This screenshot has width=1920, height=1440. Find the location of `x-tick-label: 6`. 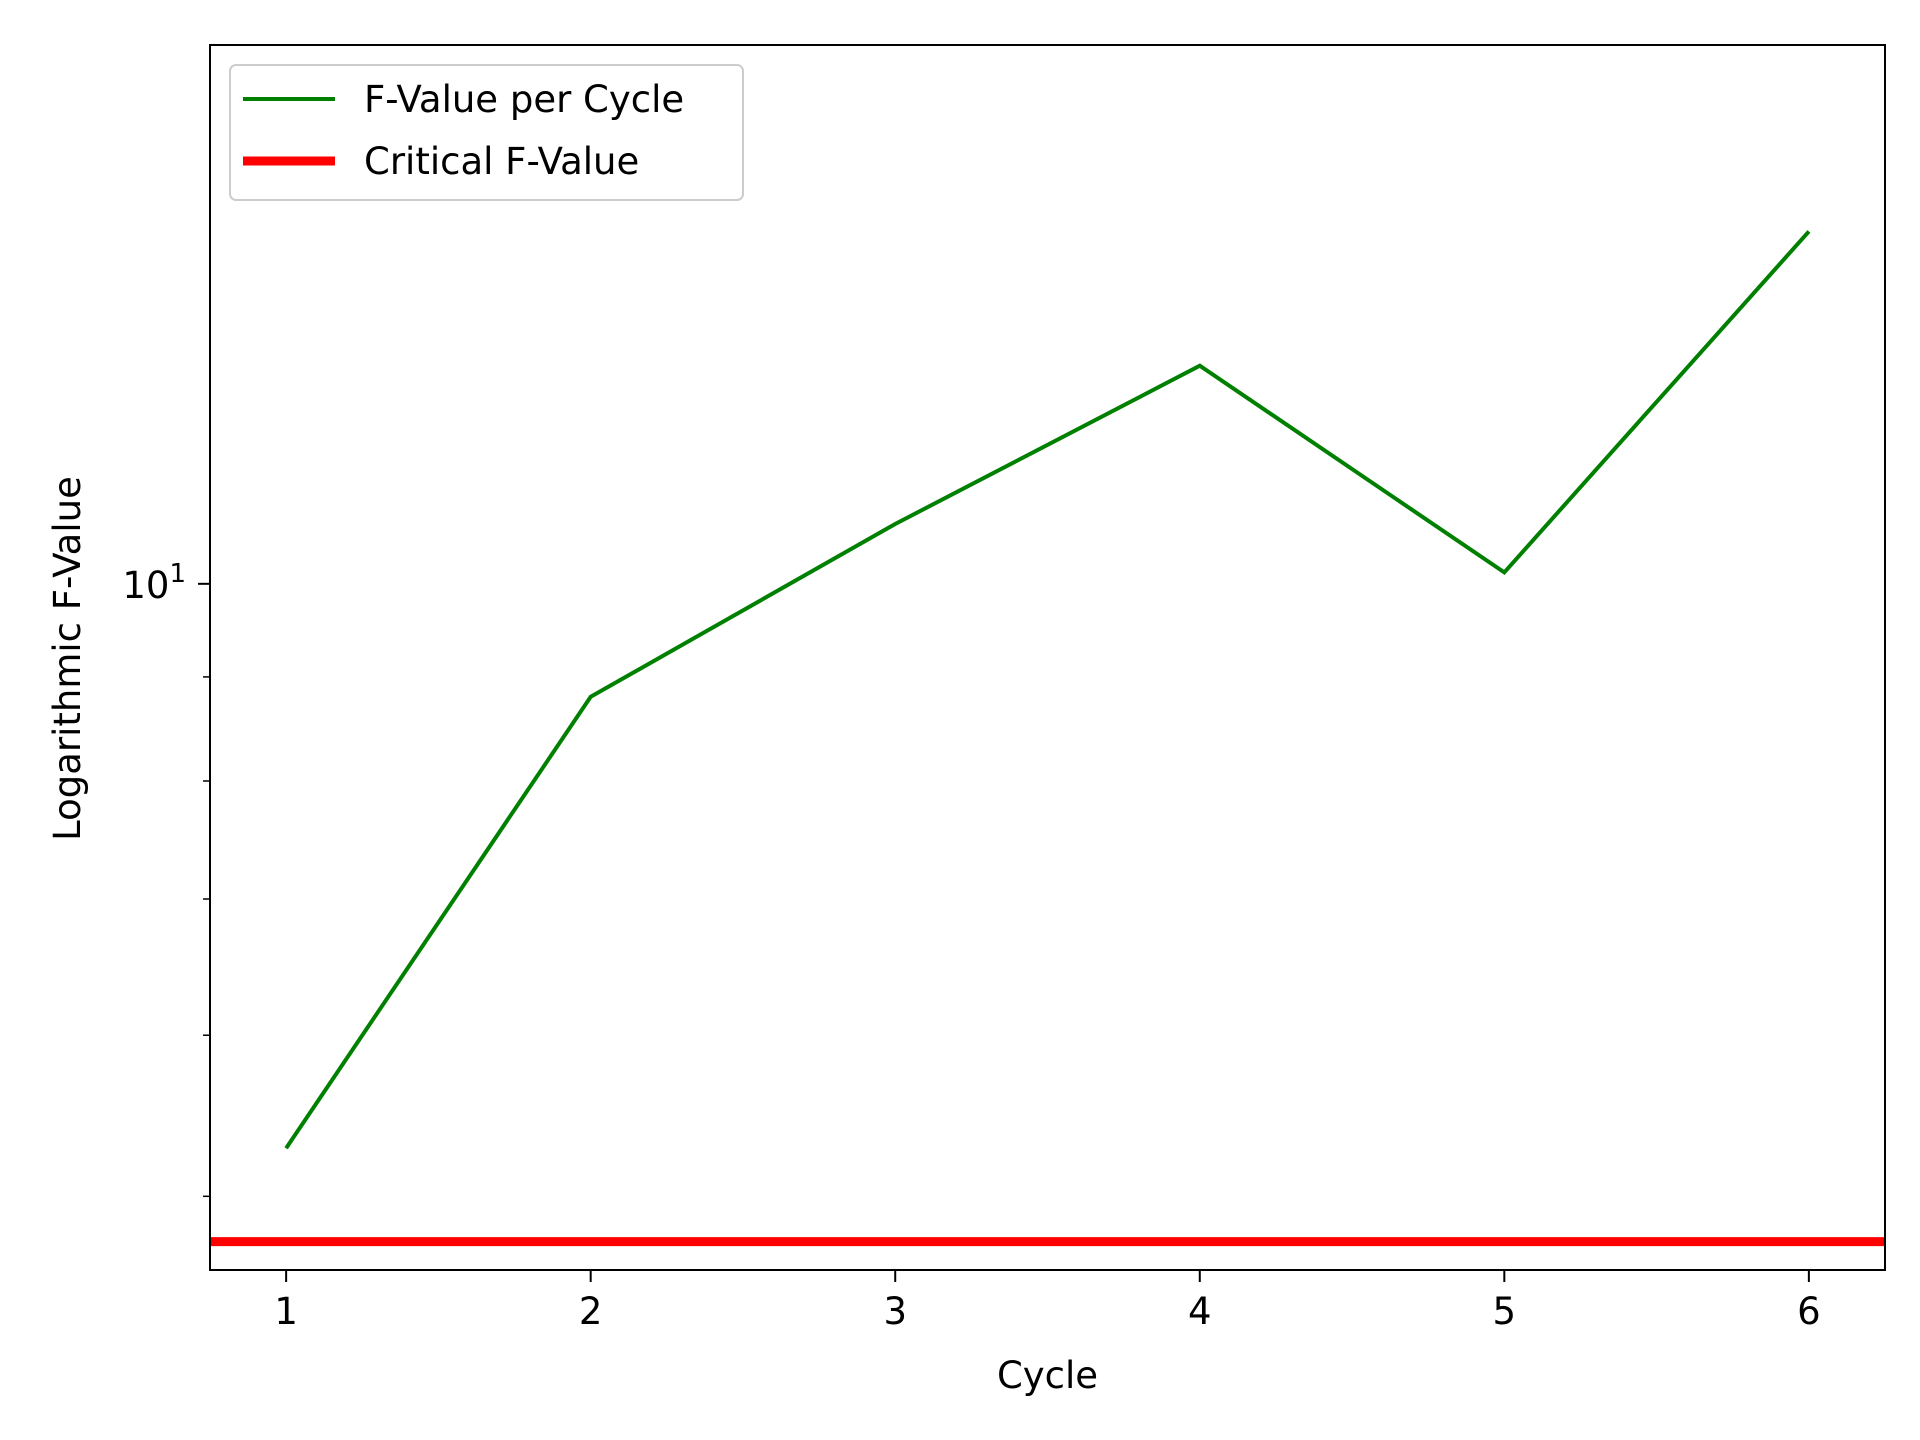

x-tick-label: 6 is located at coordinates (1809, 1311).